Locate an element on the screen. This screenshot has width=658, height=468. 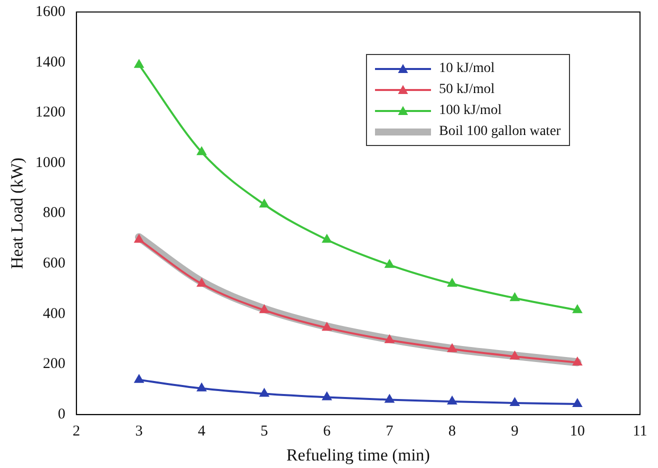
y-tick-label: 200 is located at coordinates (54, 364).